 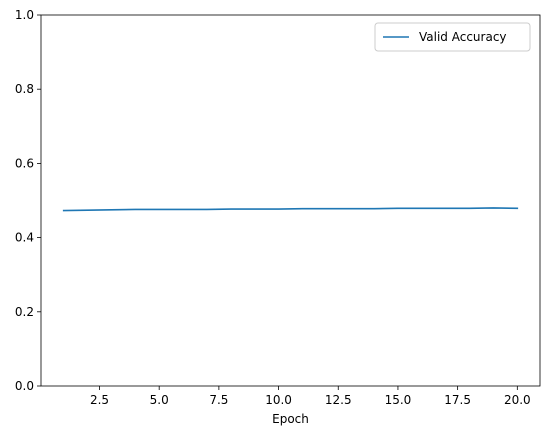 What do you see at coordinates (517, 400) in the screenshot?
I see `x-tick-label: 20.0` at bounding box center [517, 400].